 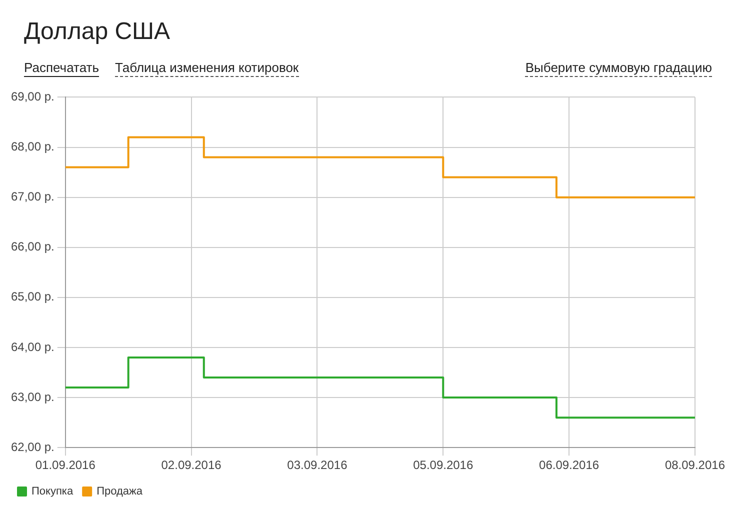 What do you see at coordinates (618, 68) in the screenshot?
I see `text: Выберите суммовую градацию` at bounding box center [618, 68].